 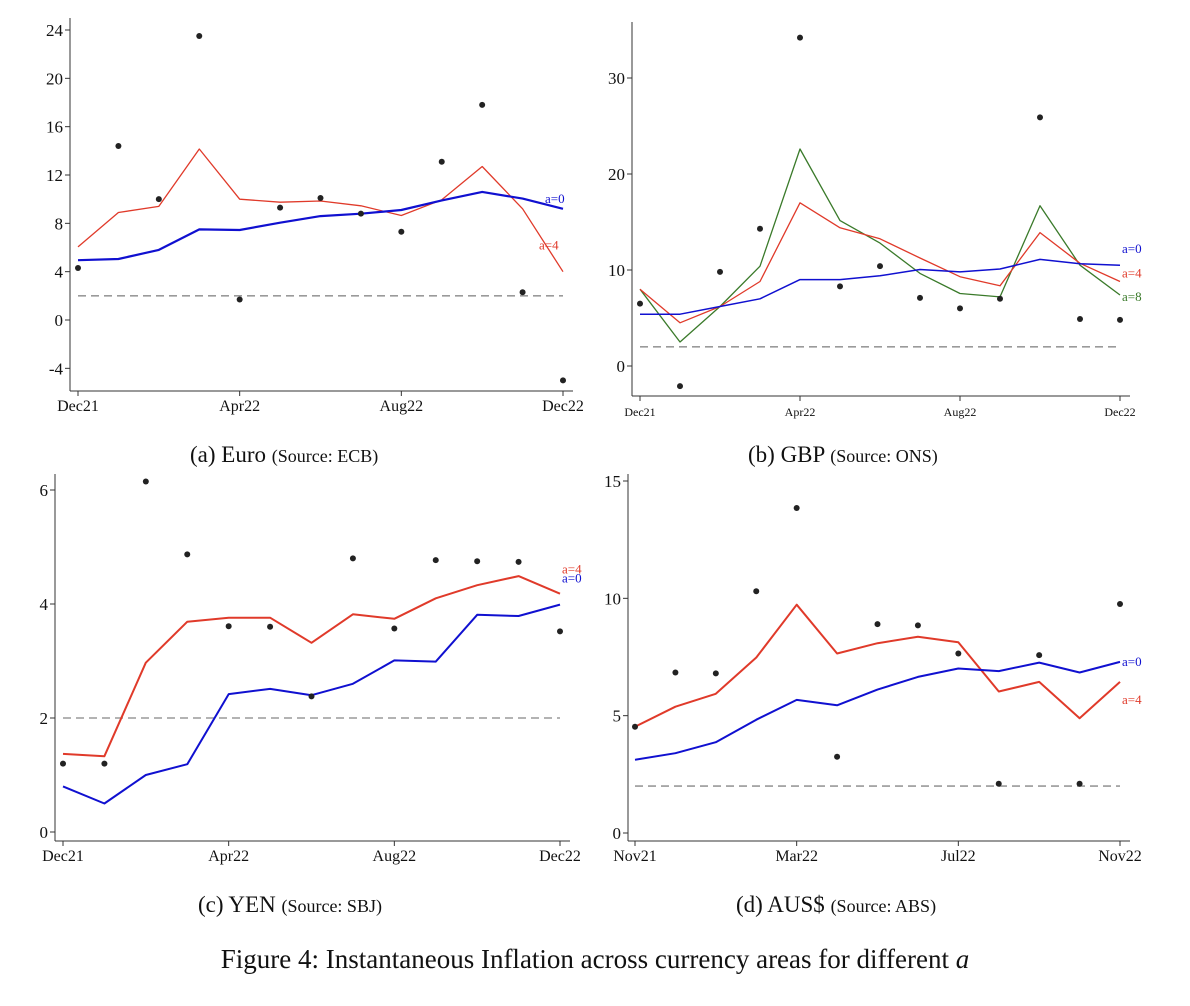 I want to click on y-tick-label: 16, so click(x=54, y=127).